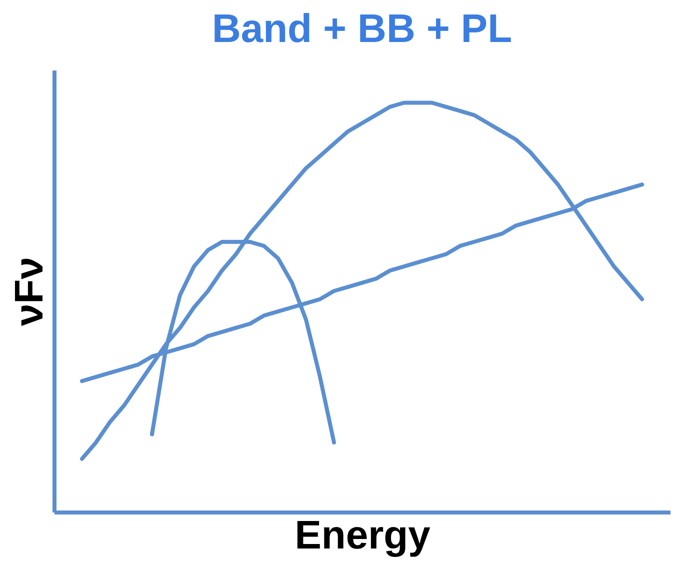  Describe the element at coordinates (362, 29) in the screenshot. I see `chart-title: Band + BB + PL` at that location.